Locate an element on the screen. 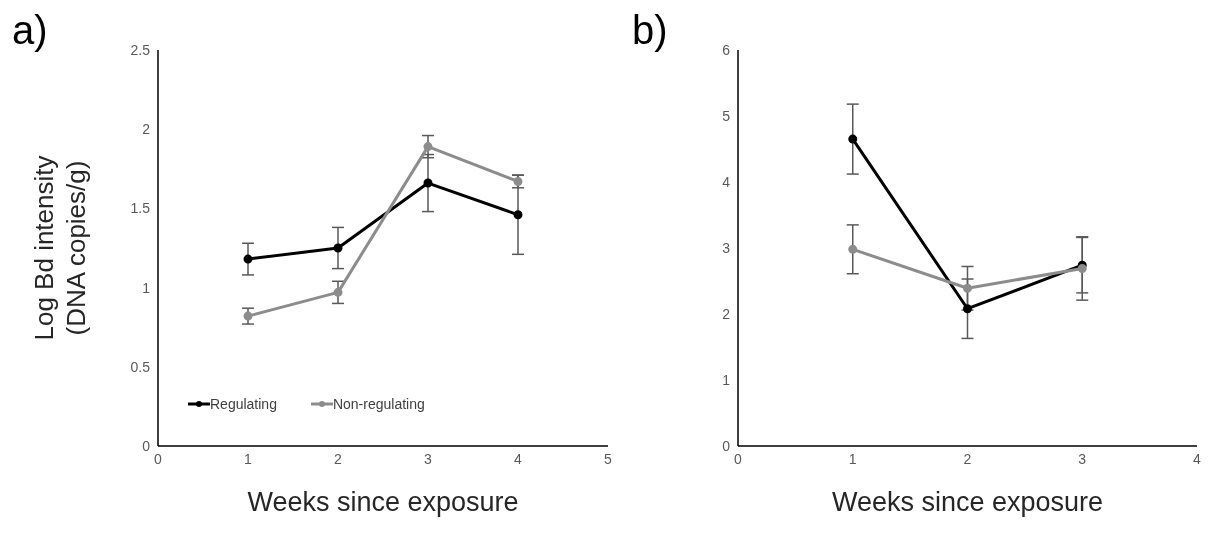 The image size is (1225, 544). y-axis-title: Log Bd intensity (DNA copies/g) is located at coordinates (60, 248).